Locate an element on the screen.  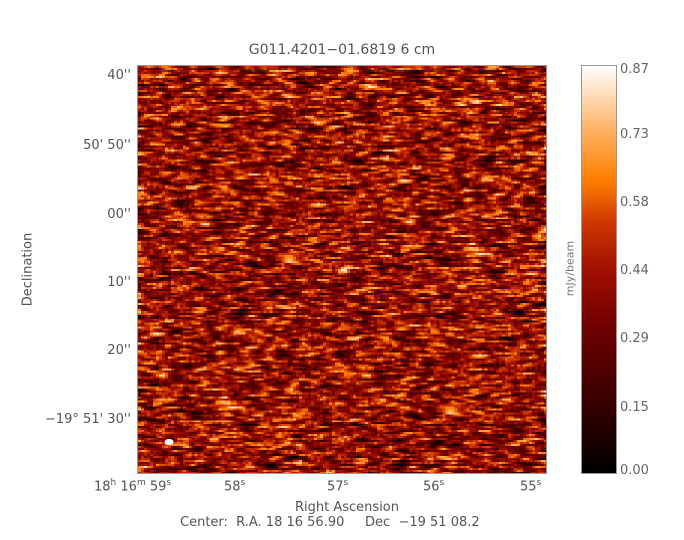
colorbar-tick: 0.15 is located at coordinates (634, 407).